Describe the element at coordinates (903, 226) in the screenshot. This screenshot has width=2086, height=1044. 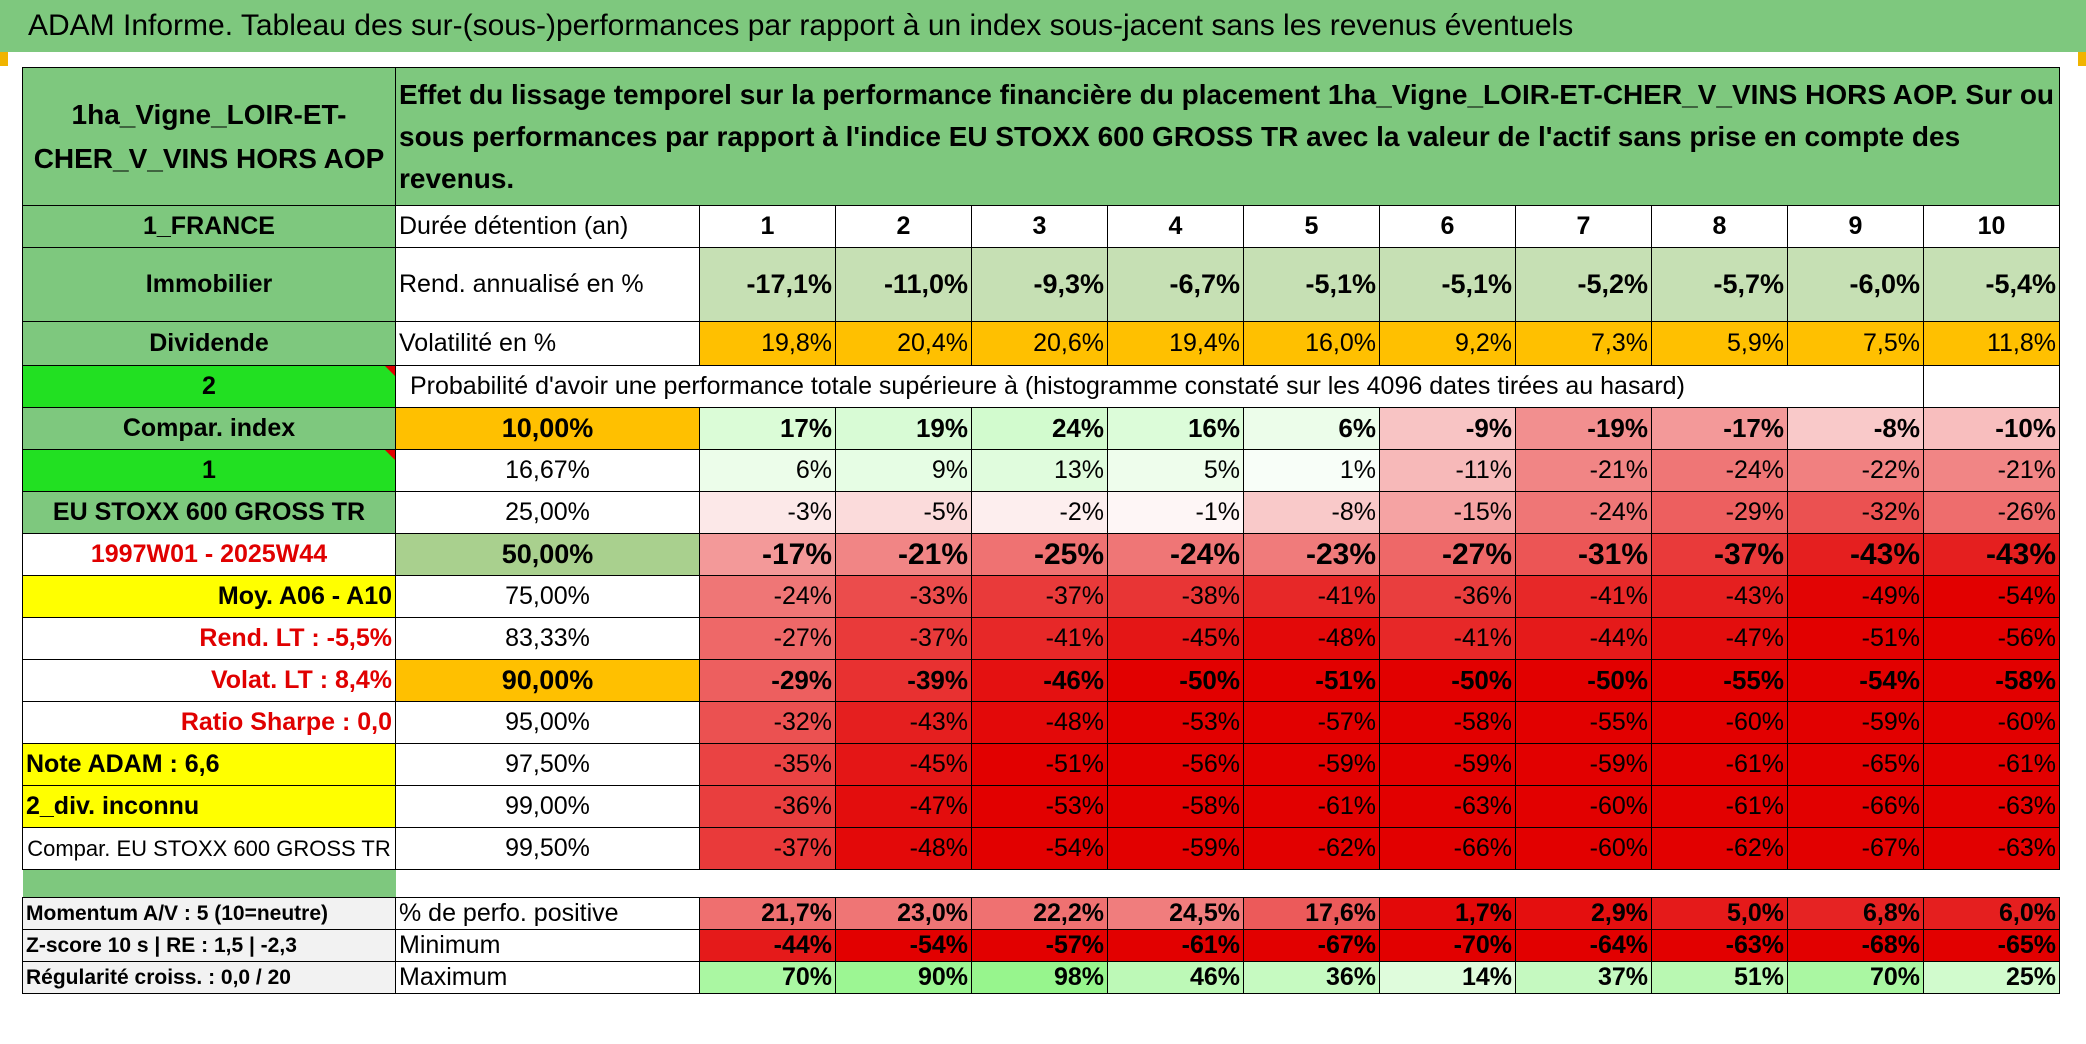
I see `duration-header: 2` at that location.